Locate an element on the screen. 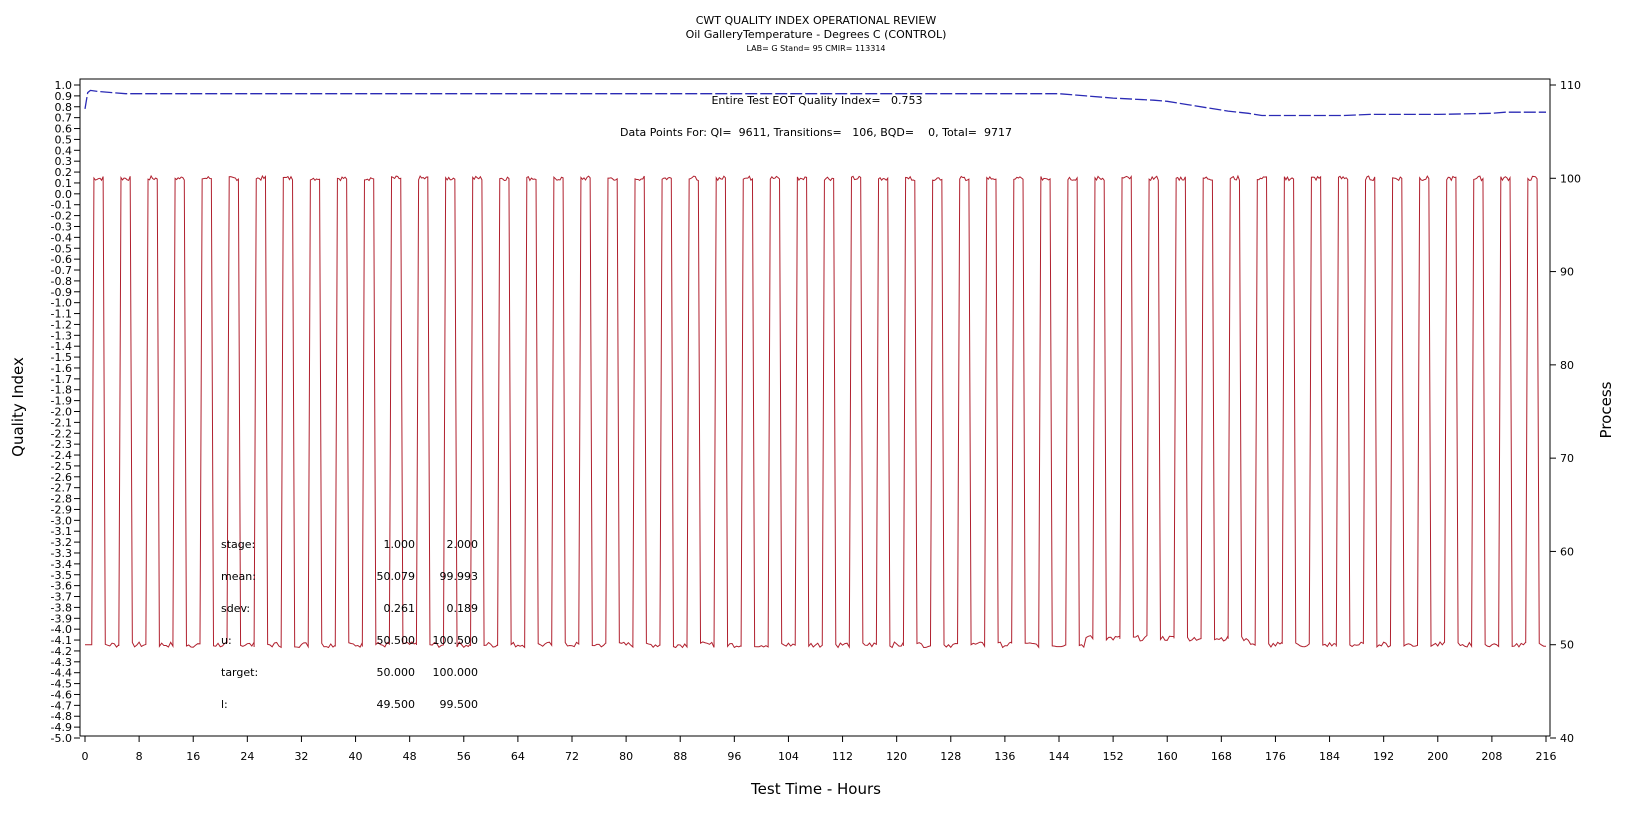  y-left-tick-label: -1.2 is located at coordinates (61, 324).